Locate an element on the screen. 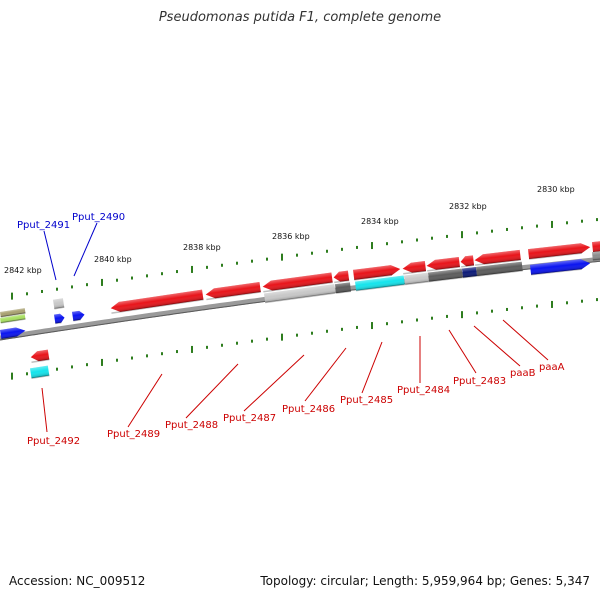 Image resolution: width=600 pixels, height=600 pixels. gene-green1 is located at coordinates (13, 319).